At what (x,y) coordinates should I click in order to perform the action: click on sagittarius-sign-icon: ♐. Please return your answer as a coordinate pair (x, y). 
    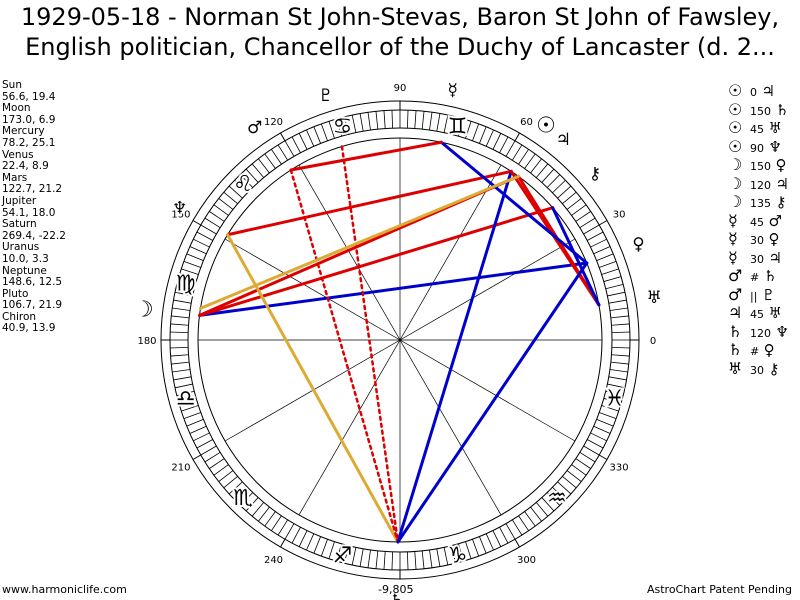
    Looking at the image, I should click on (343, 555).